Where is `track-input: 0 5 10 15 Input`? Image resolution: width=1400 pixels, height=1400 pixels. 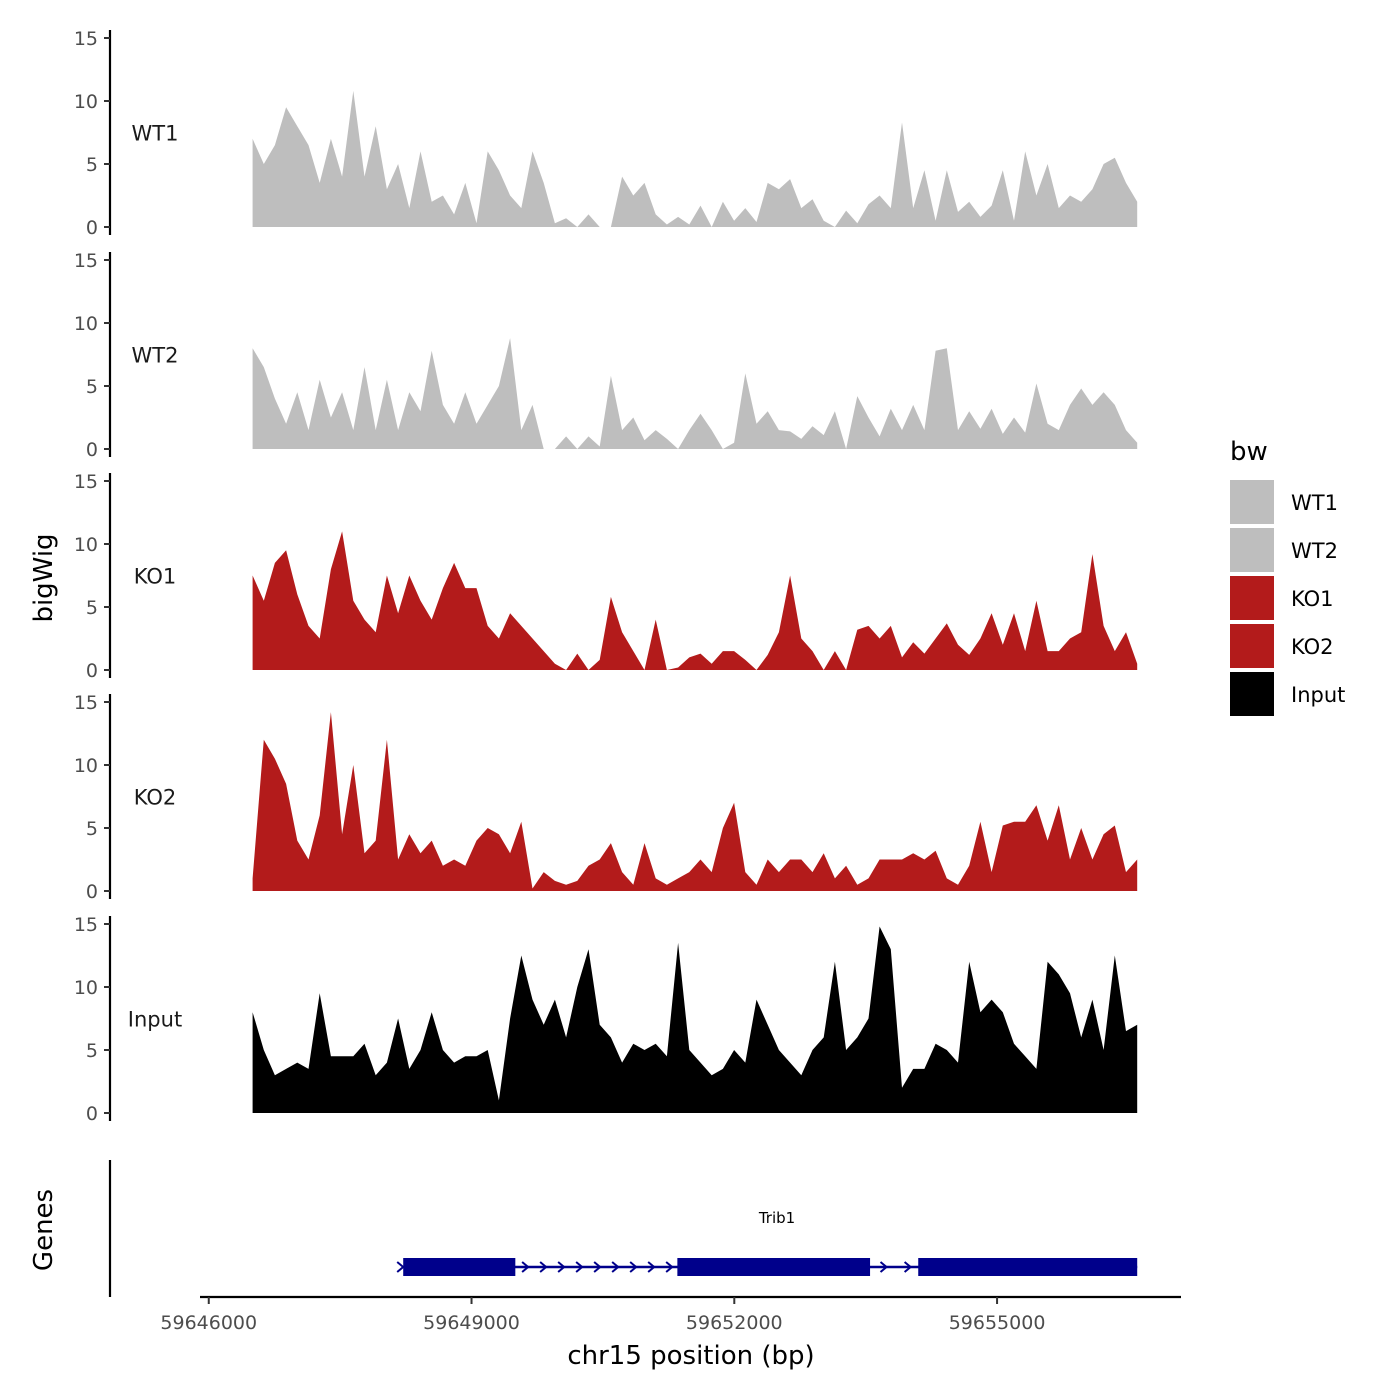 track-input: 0 5 10 15 Input is located at coordinates (606, 1019).